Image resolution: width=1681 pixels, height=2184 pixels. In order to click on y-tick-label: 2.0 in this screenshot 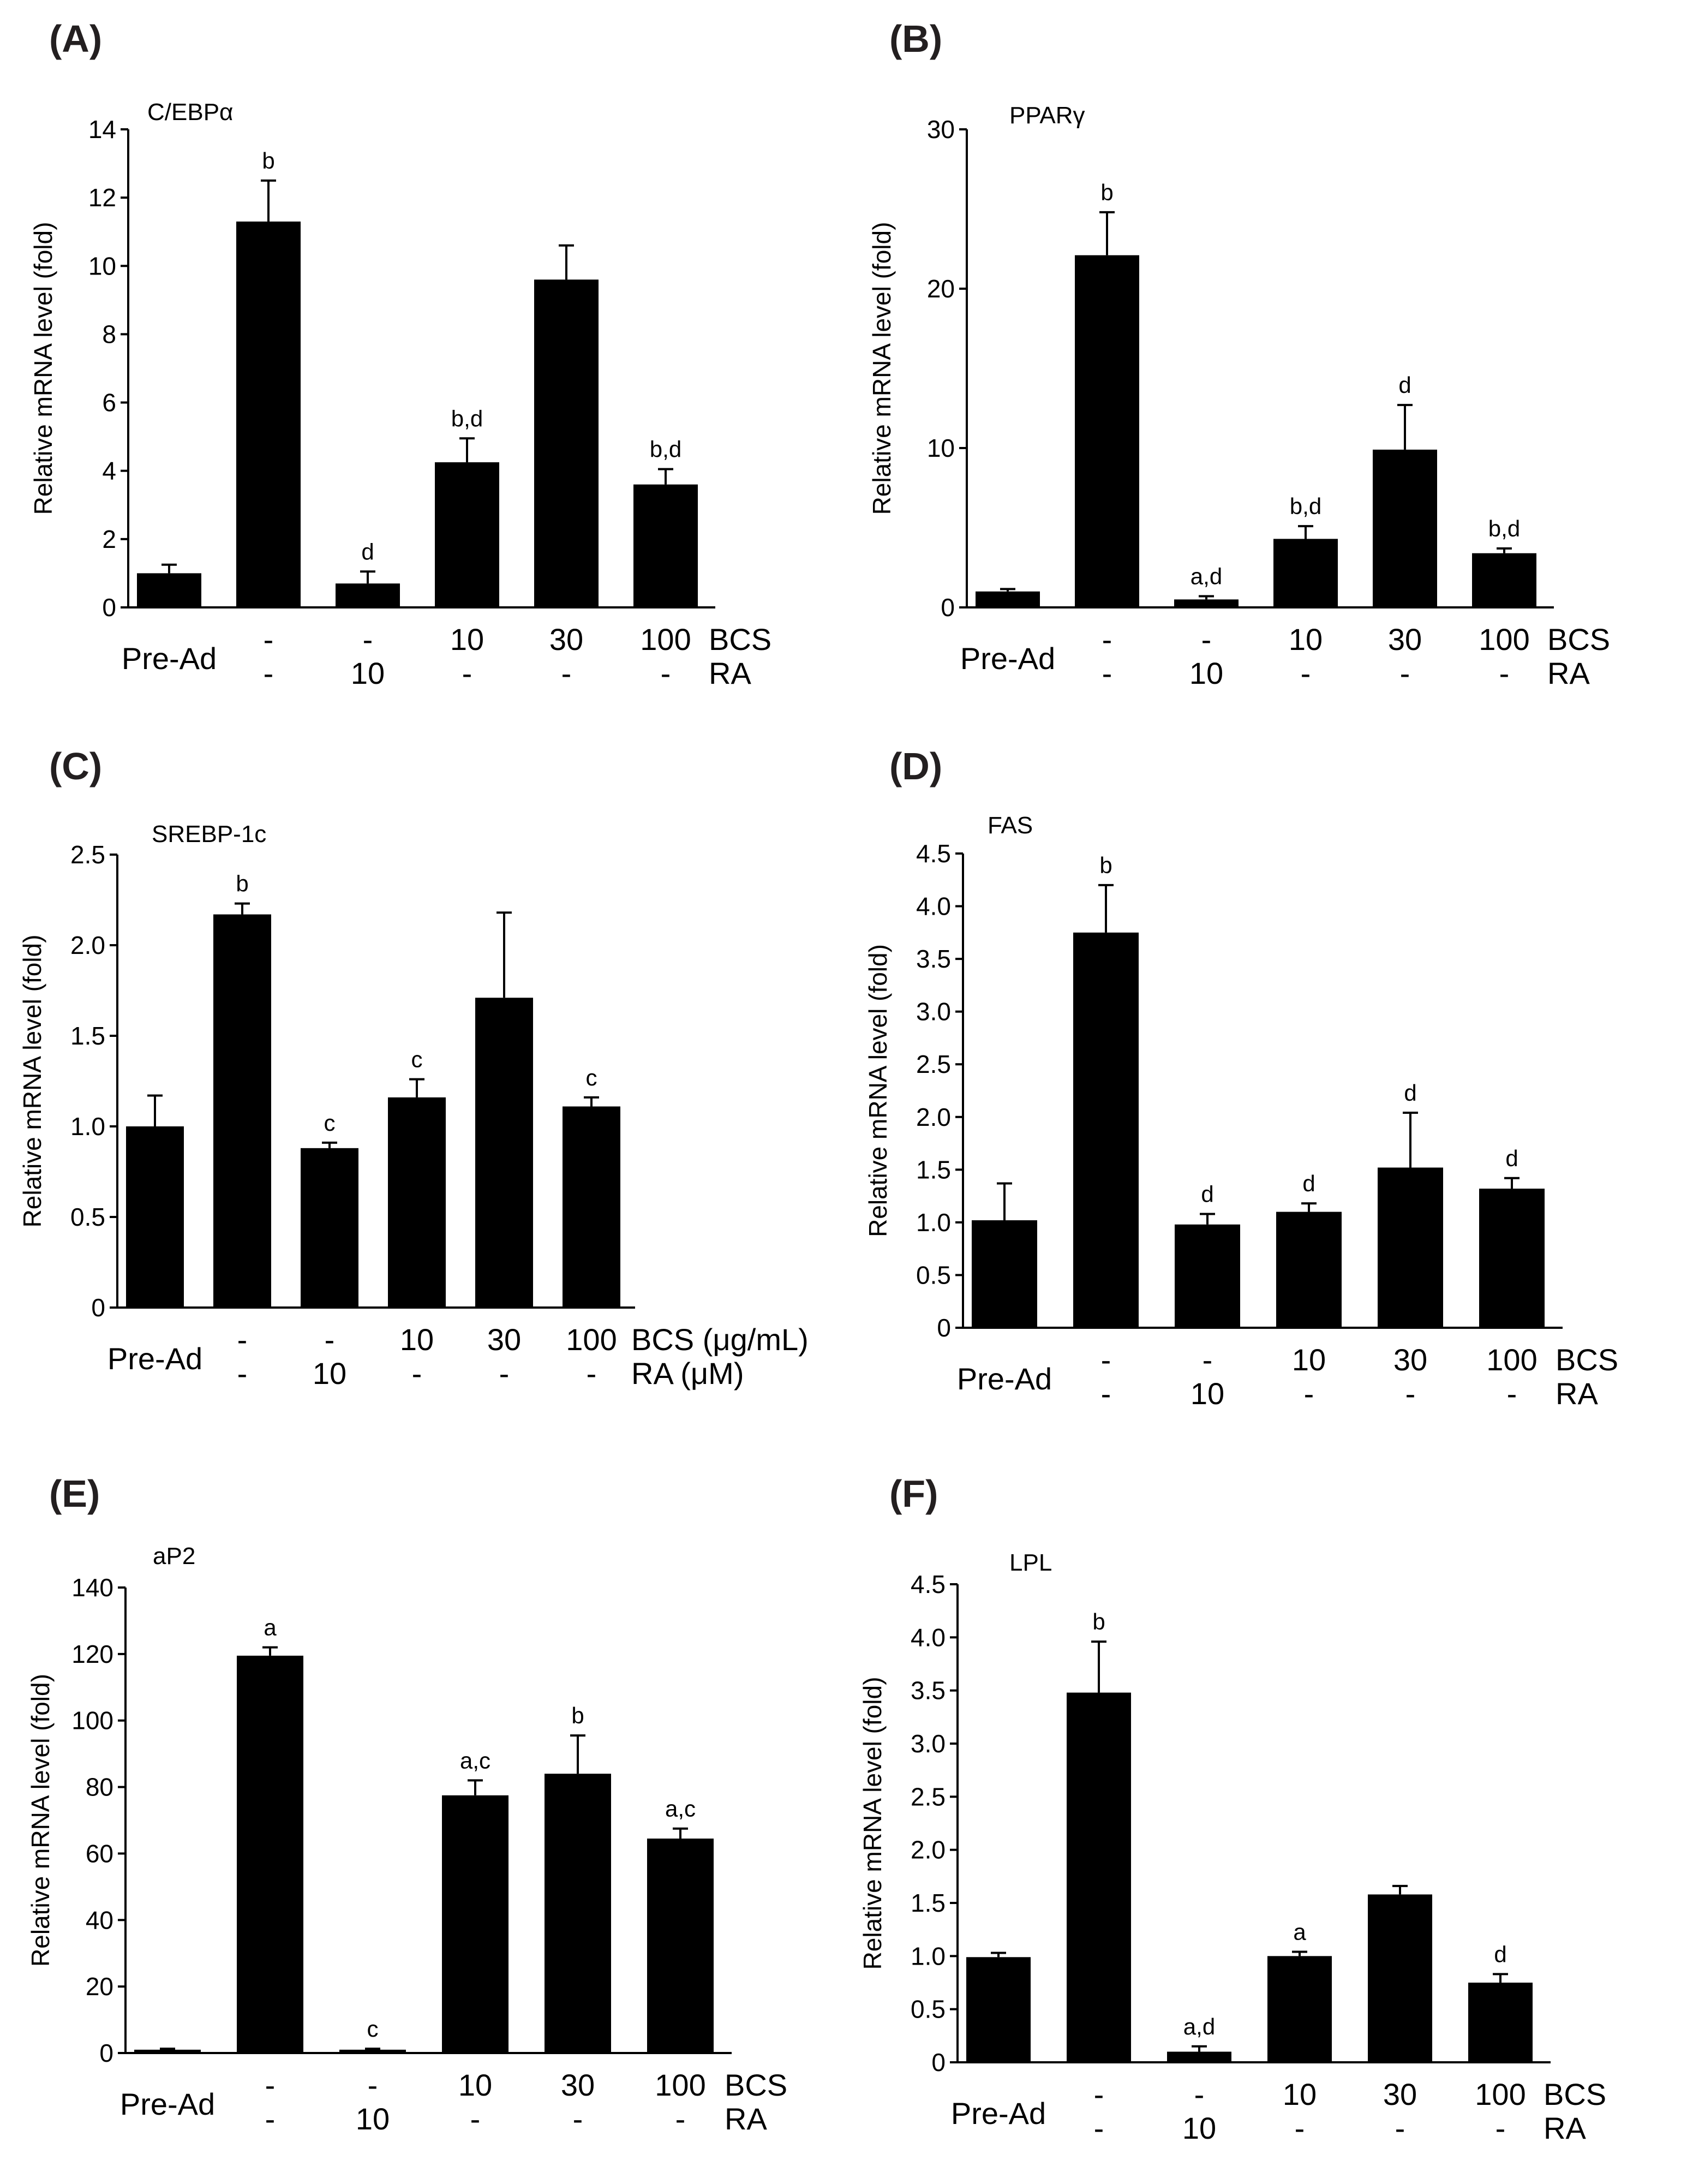, I will do `click(928, 1850)`.